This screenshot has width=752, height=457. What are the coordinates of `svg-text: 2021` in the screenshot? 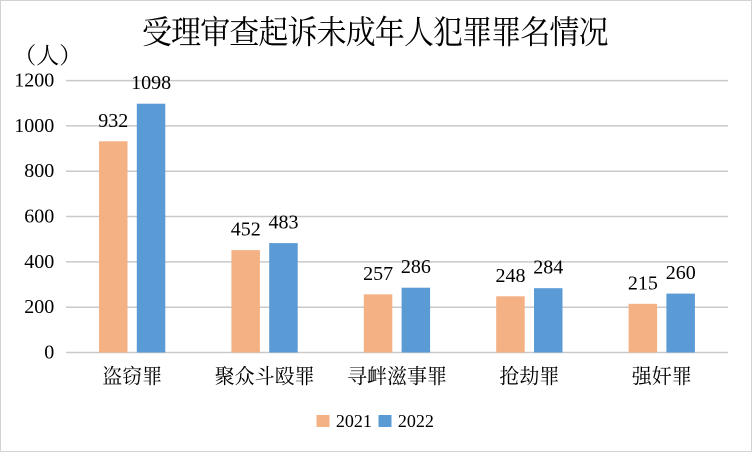 It's located at (354, 421).